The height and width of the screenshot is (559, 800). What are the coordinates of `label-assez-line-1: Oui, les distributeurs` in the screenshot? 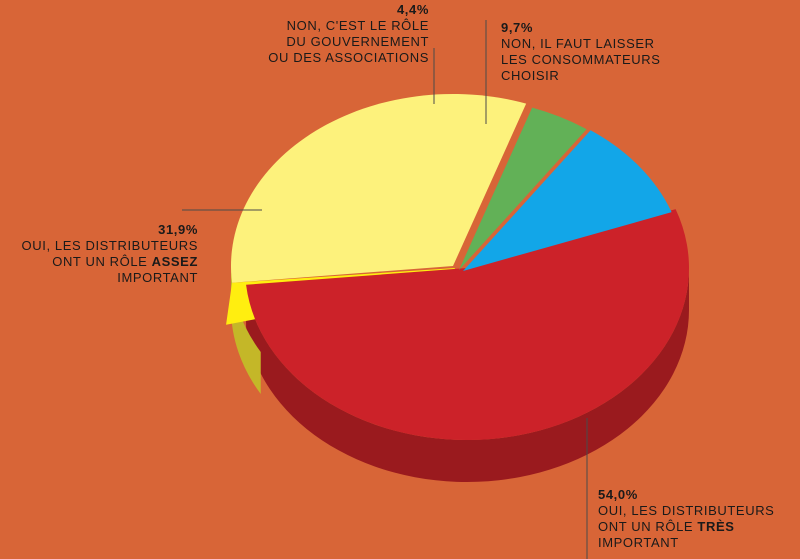 It's located at (109, 245).